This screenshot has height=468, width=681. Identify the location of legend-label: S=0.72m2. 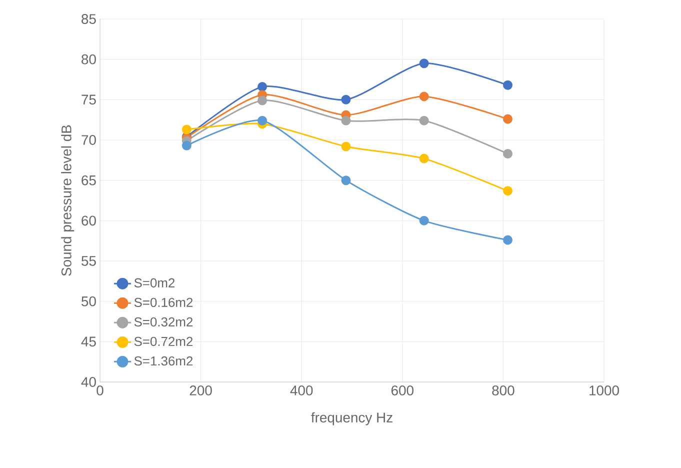
(163, 341).